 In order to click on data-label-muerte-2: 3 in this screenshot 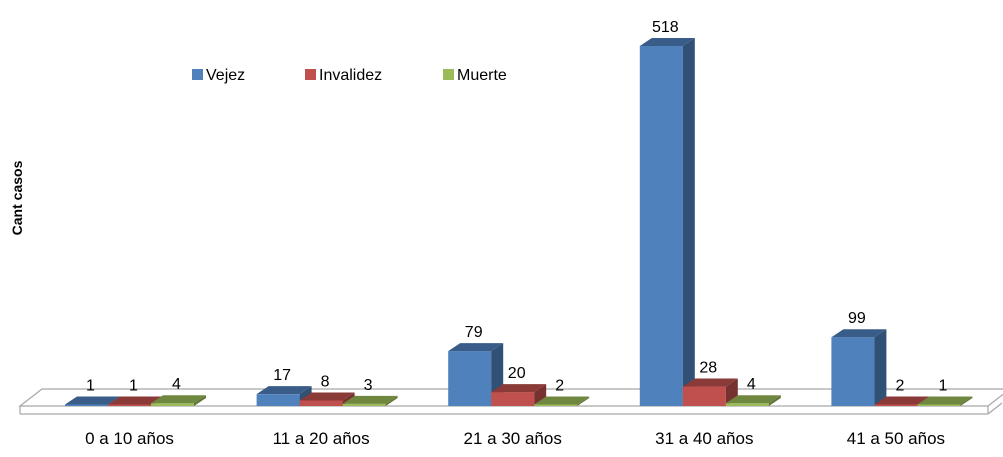, I will do `click(368, 385)`.